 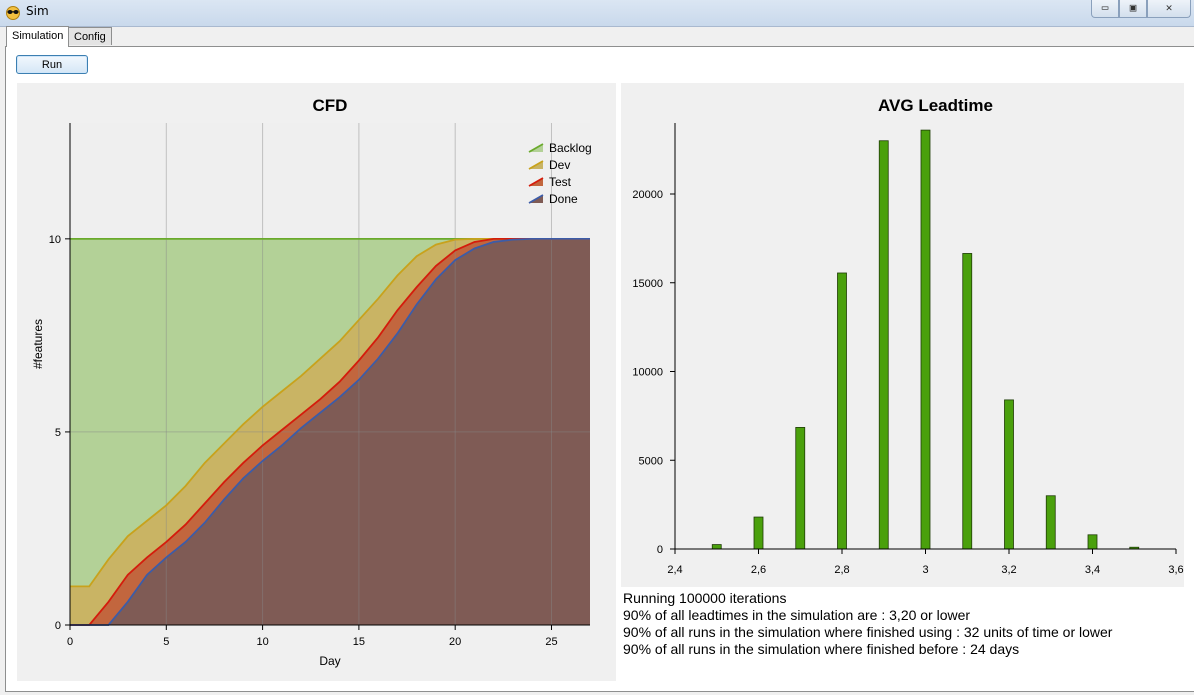 I want to click on leadtime-y-tick-label: 5000, so click(x=651, y=461).